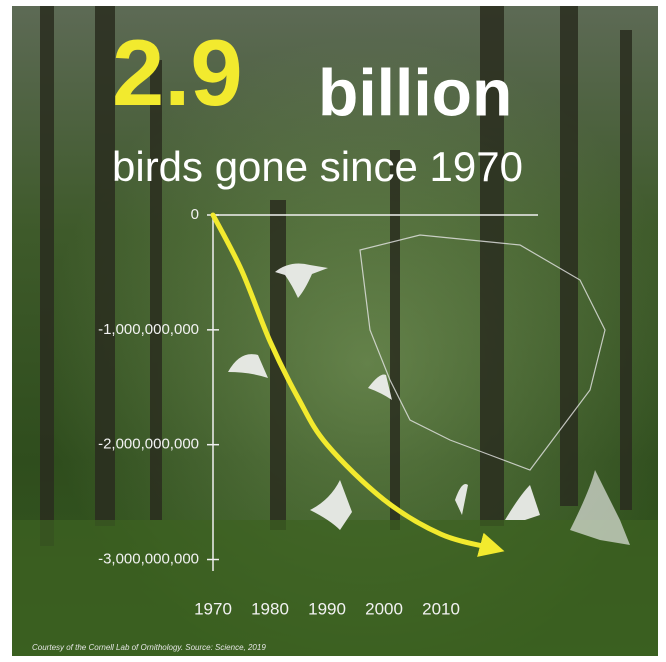 Image resolution: width=666 pixels, height=662 pixels. I want to click on y-tick-label: -1,000,000,000, so click(148, 329).